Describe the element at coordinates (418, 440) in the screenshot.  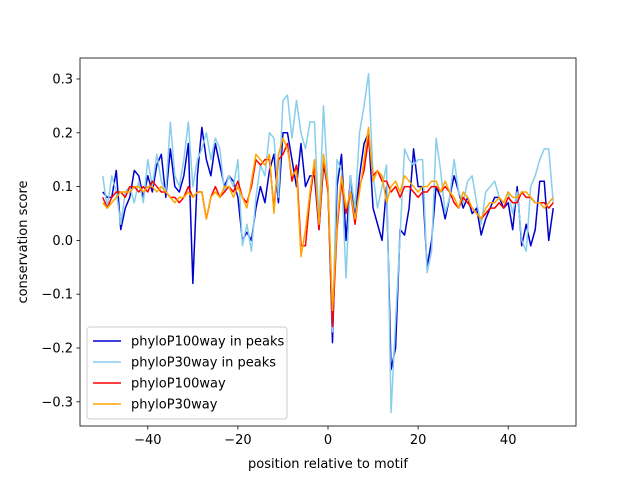
I see `x-tick-label: 20` at that location.